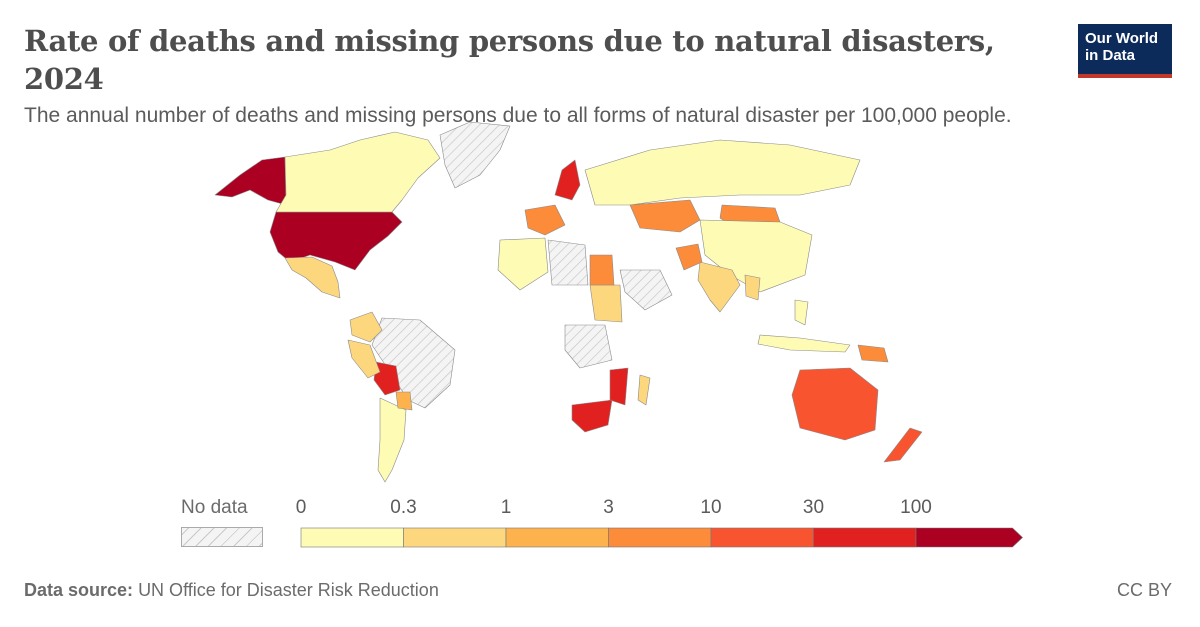 Image resolution: width=1200 pixels, height=627 pixels. I want to click on region-russia, so click(722, 172).